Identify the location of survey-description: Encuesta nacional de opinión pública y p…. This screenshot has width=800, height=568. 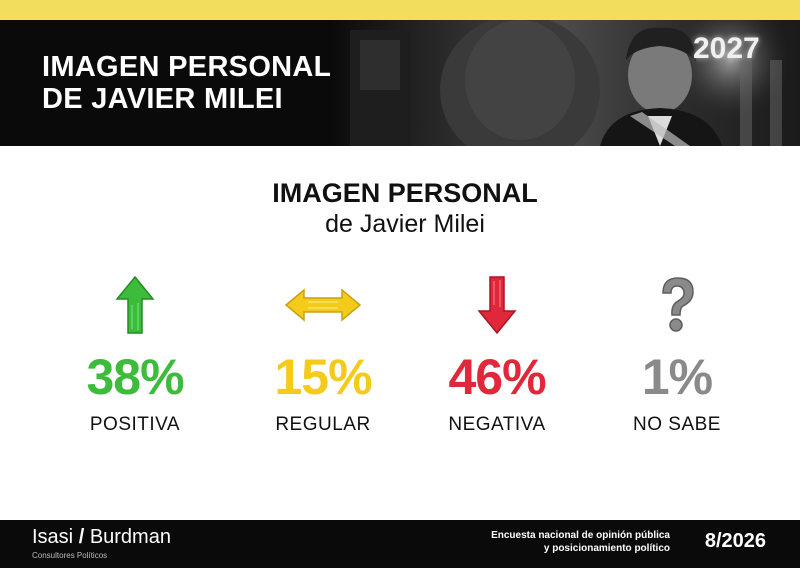
(580, 542).